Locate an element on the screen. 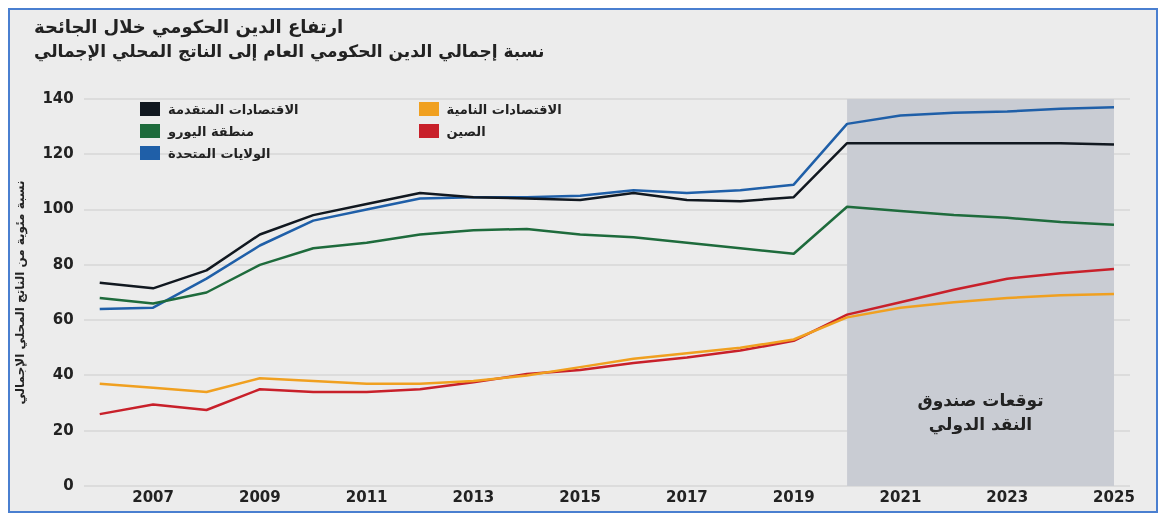  y-tick-label: 140 is located at coordinates (58, 97).